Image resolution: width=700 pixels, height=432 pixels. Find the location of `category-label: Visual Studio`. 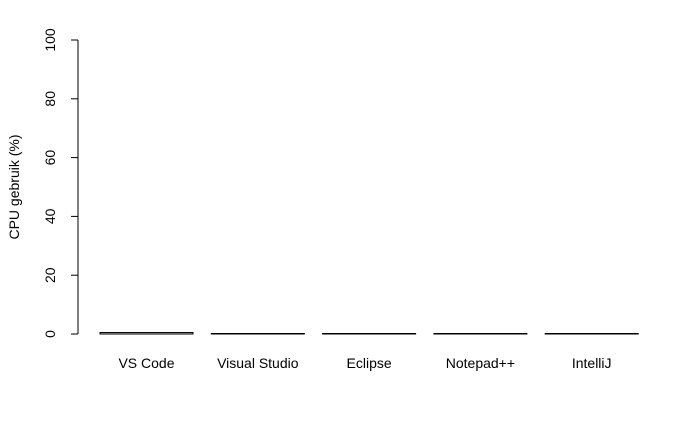

category-label: Visual Studio is located at coordinates (258, 363).